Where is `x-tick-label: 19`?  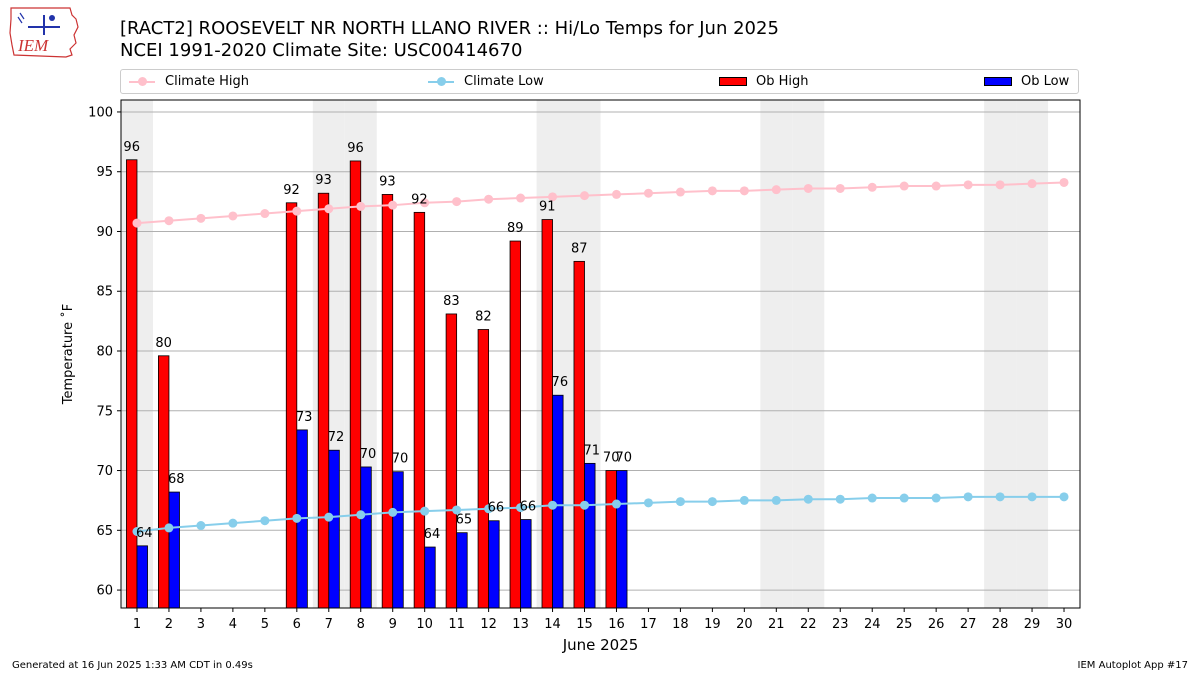
x-tick-label: 19 is located at coordinates (712, 624).